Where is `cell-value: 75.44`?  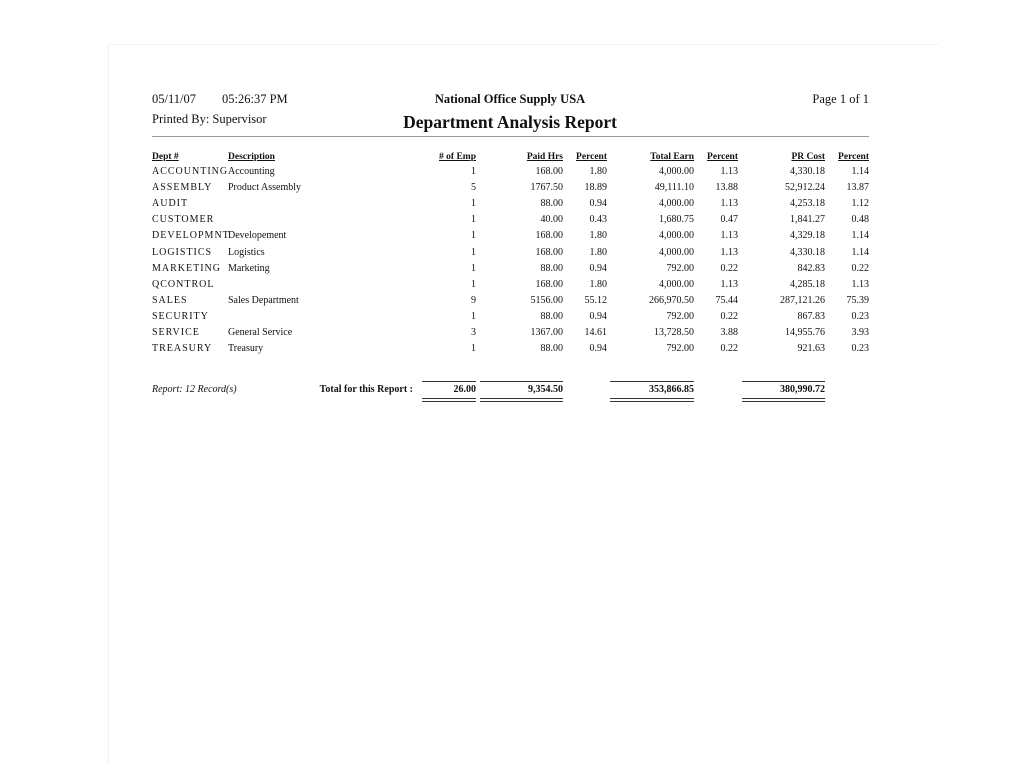 cell-value: 75.44 is located at coordinates (727, 300).